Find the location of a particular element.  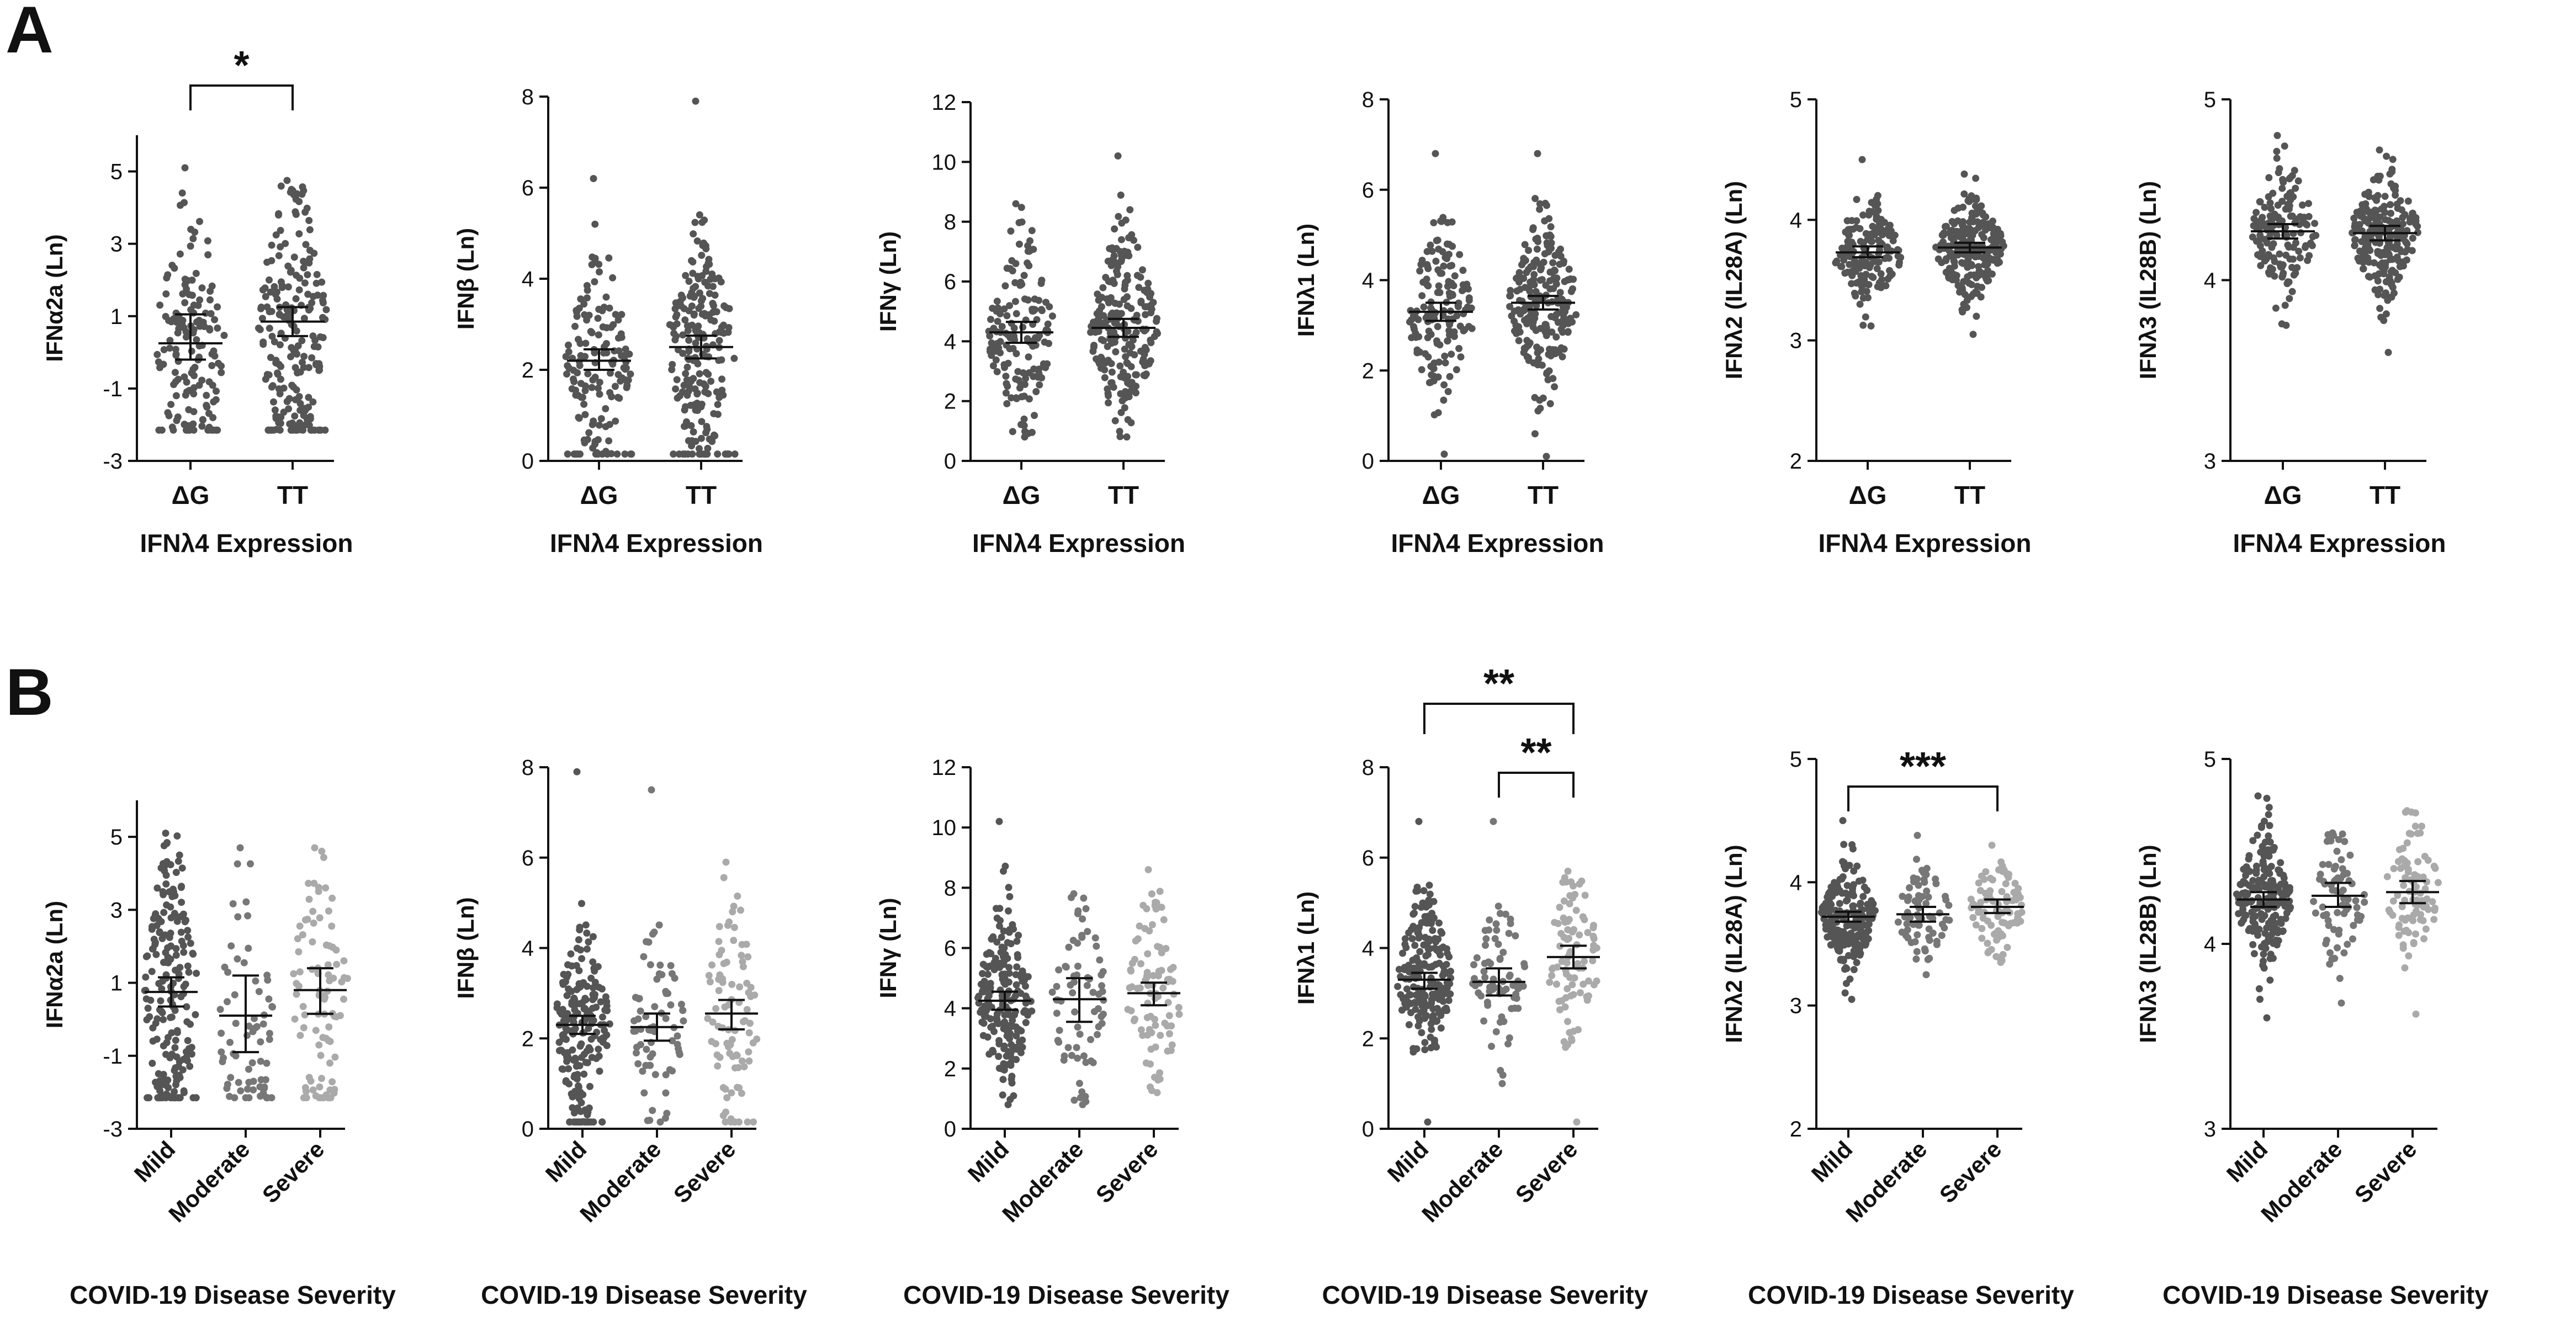

x-axis-label: IFNλ4 Expression is located at coordinates (1924, 543).